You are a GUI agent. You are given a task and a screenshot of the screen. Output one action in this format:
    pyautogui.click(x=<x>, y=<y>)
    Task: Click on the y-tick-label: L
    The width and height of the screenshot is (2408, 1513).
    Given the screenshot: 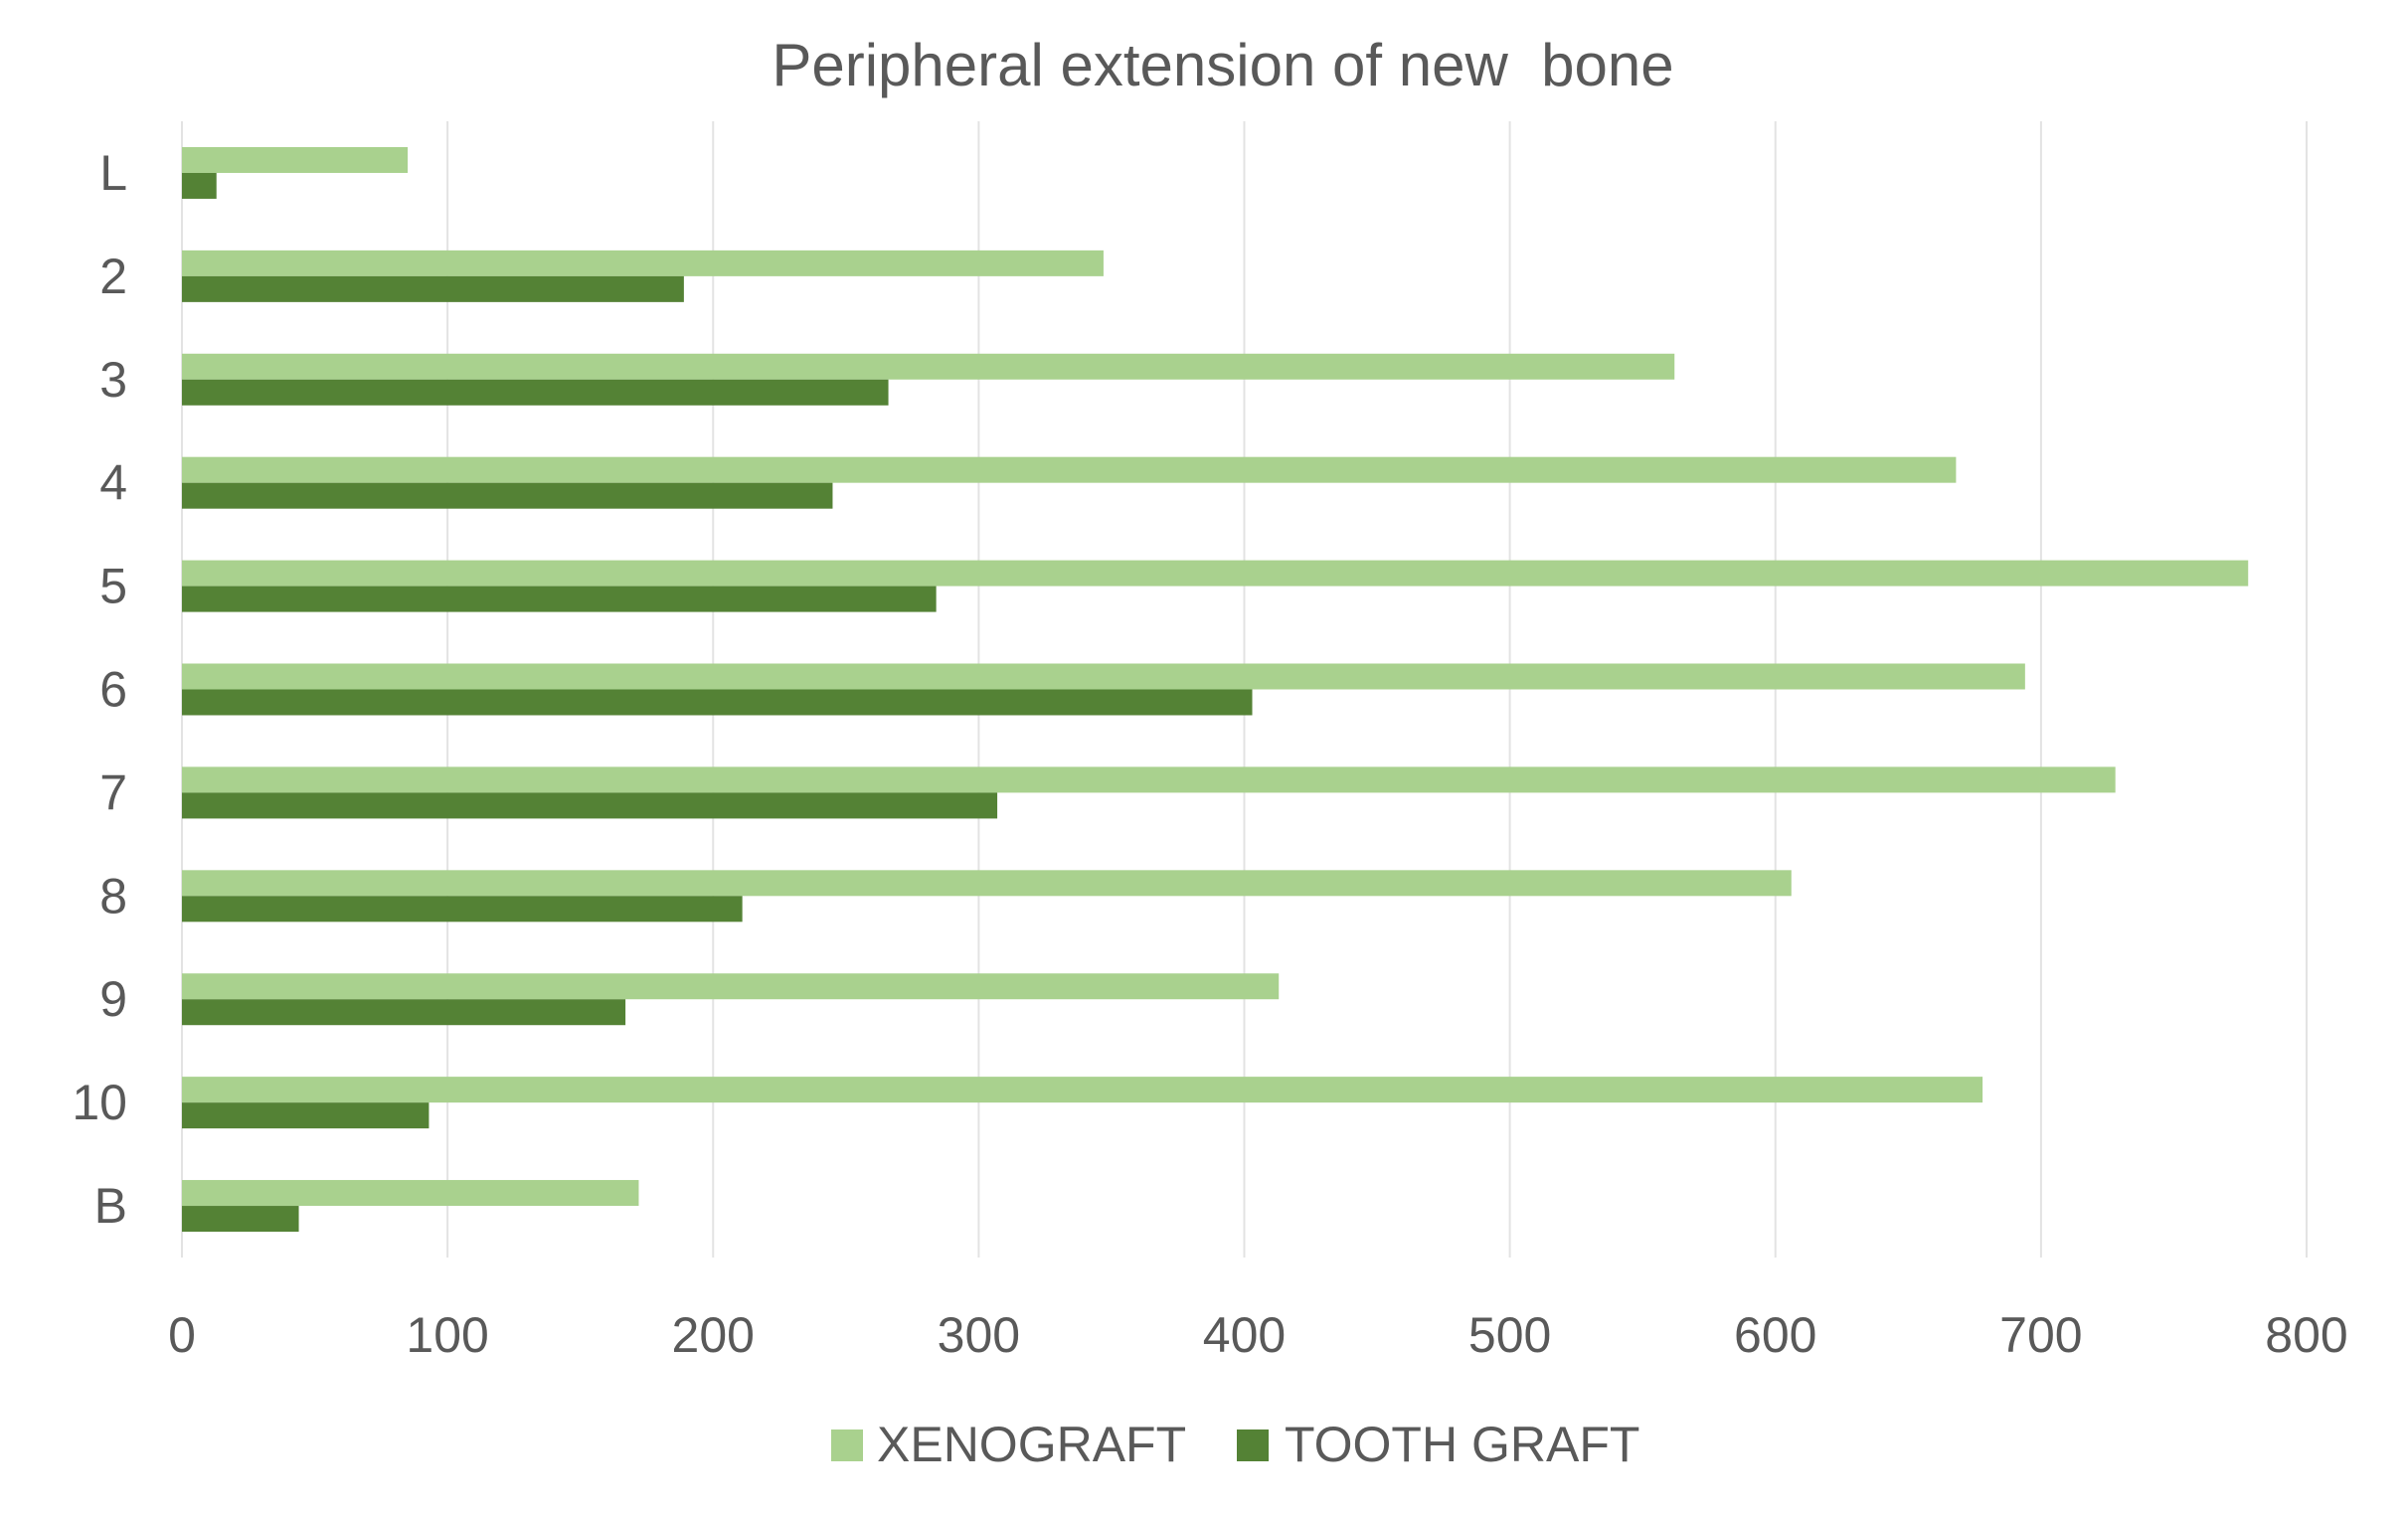 What is the action you would take?
    pyautogui.click(x=113, y=173)
    